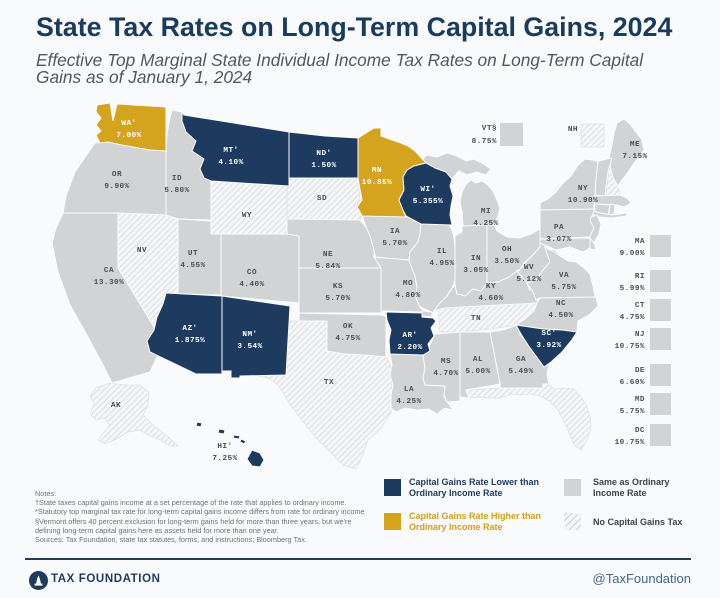 This screenshot has width=720, height=598. Describe the element at coordinates (558, 240) in the screenshot. I see `svg-text: 3.07%` at that location.